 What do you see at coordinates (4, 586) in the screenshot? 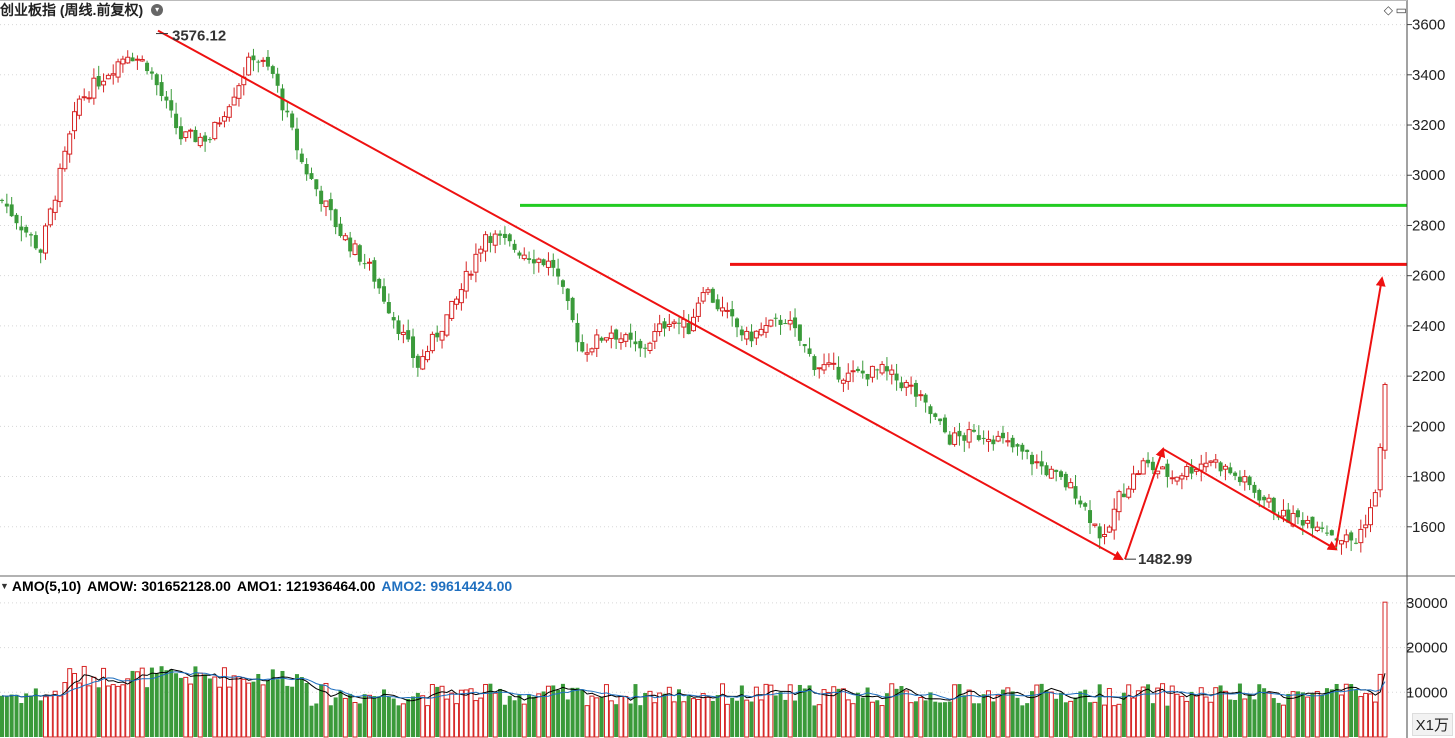
I see `indicator-dropdown-icon: ▼` at bounding box center [4, 586].